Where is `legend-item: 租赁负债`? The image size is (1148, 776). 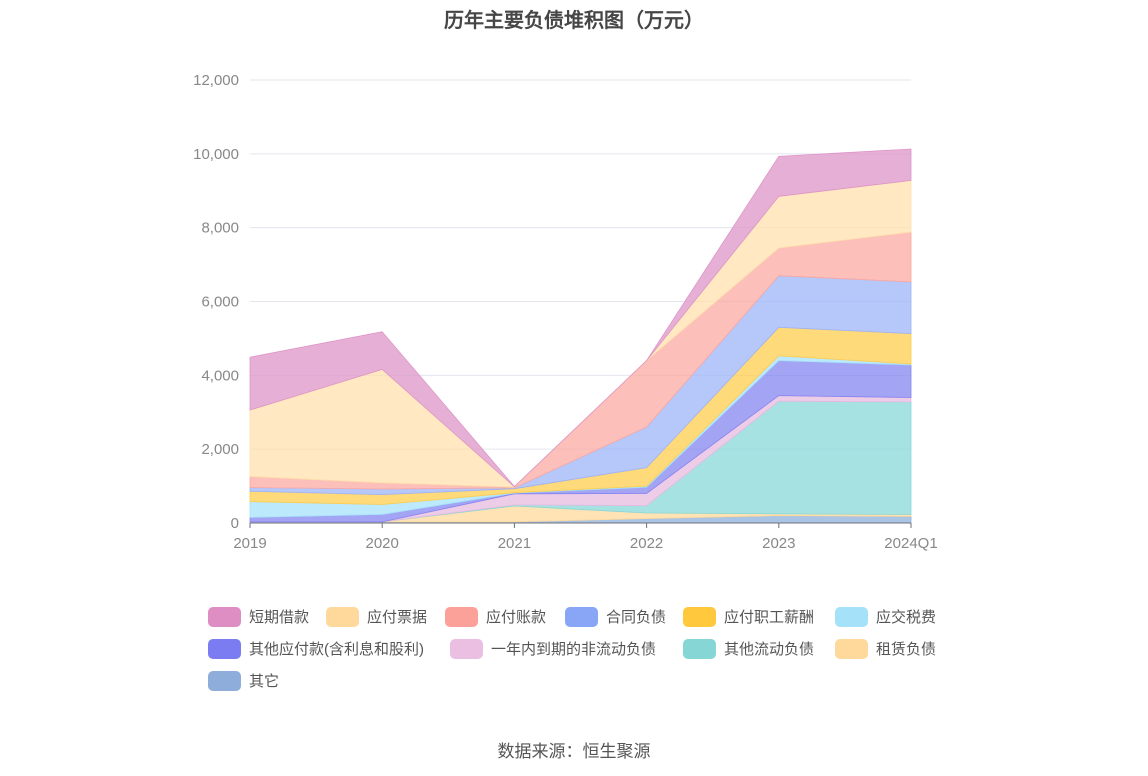 legend-item: 租赁负债 is located at coordinates (885, 648).